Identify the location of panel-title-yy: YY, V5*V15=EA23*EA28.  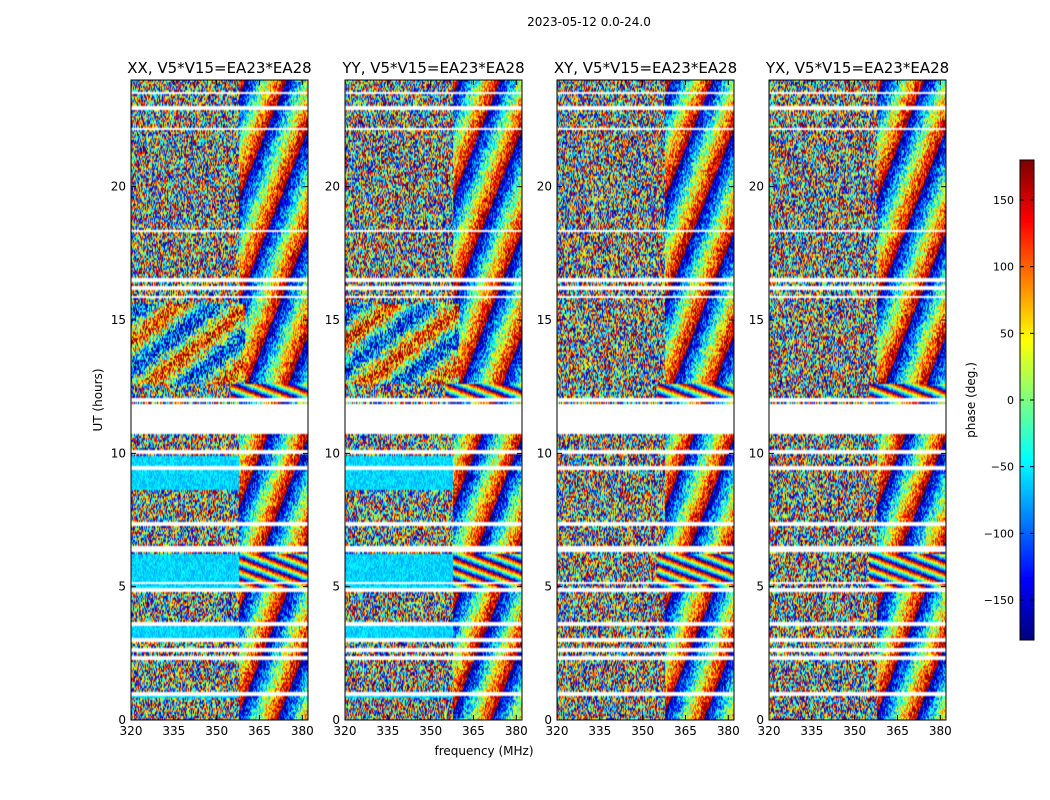
(432, 68).